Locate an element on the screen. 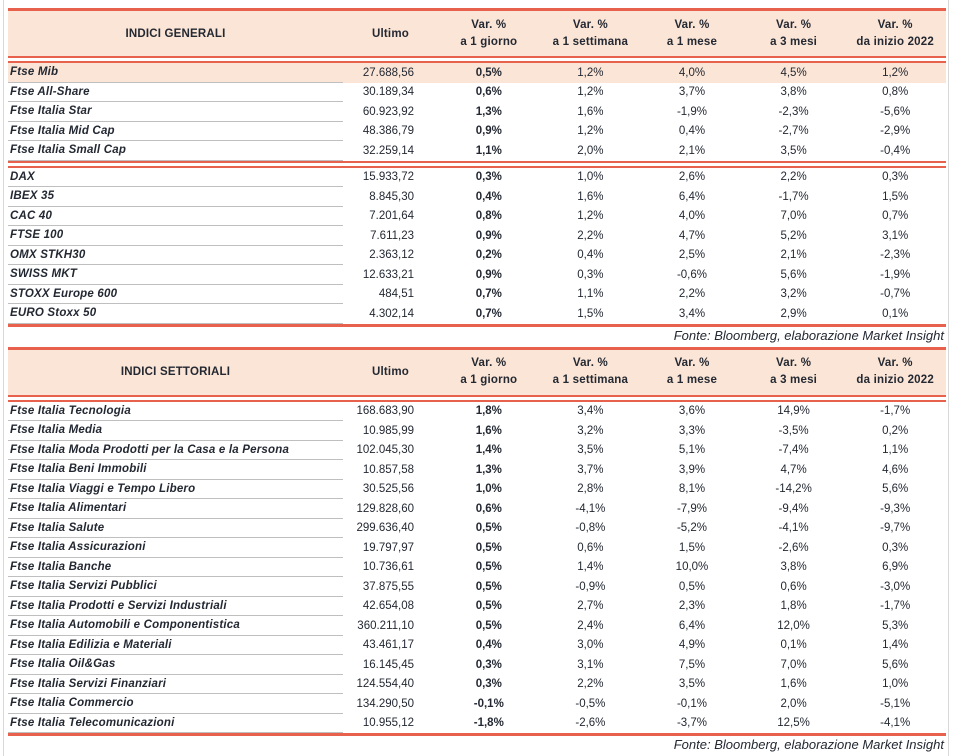 The height and width of the screenshot is (756, 953). ultimo-value: 10.955,12 is located at coordinates (388, 723).